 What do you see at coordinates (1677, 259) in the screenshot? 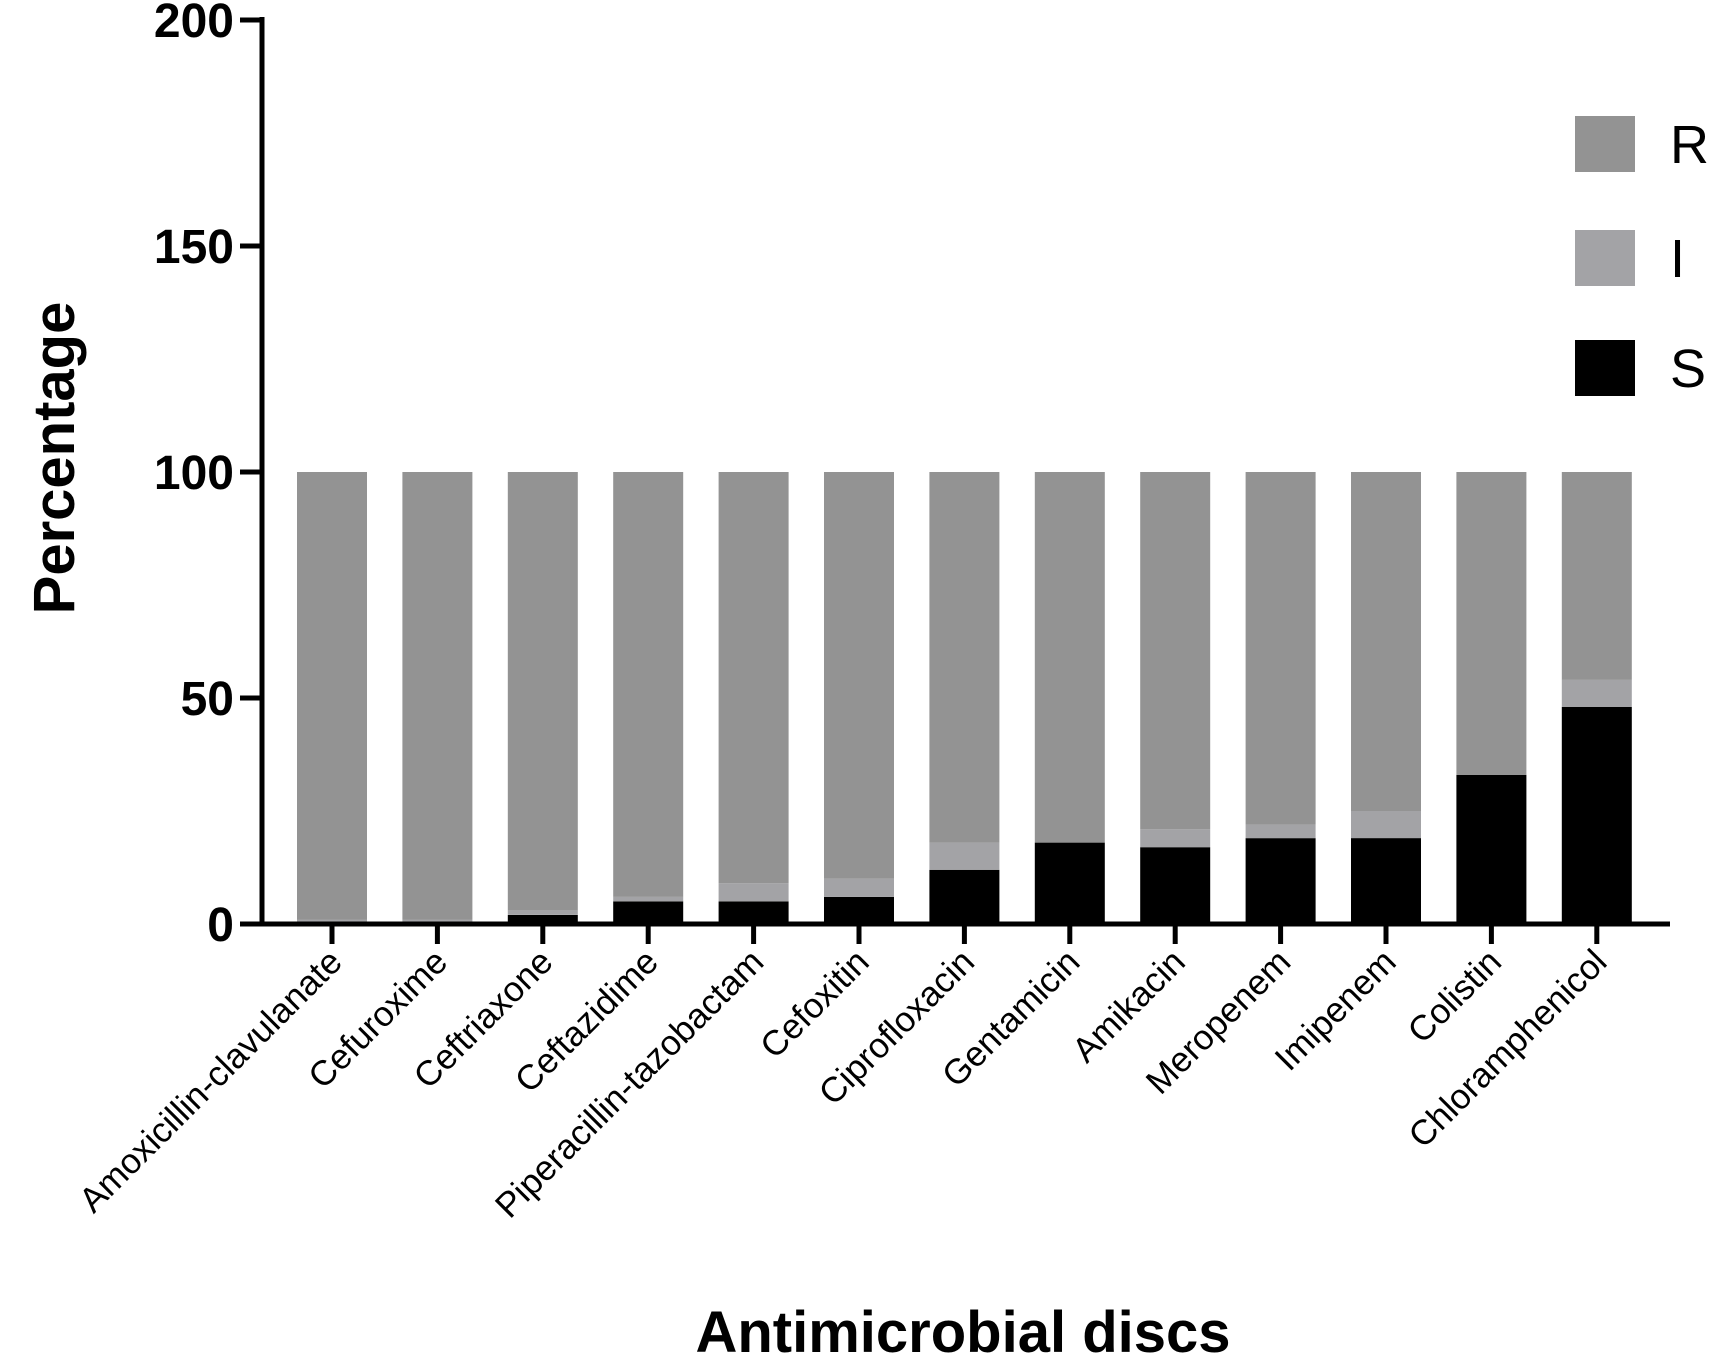
I see `legend-label: I` at bounding box center [1677, 259].